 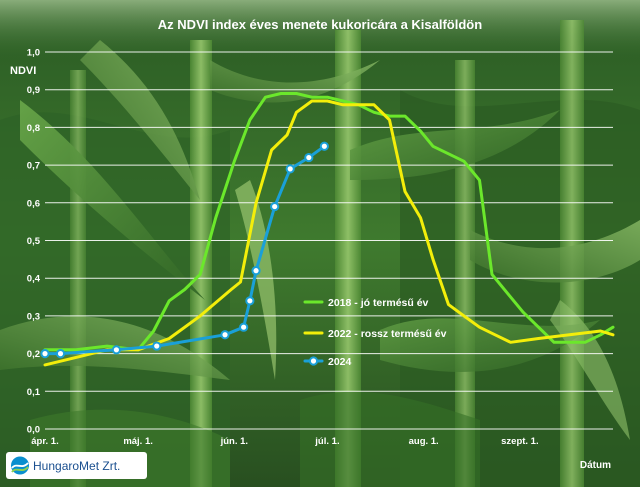 I want to click on y-tick-label: 0,4, so click(x=34, y=279).